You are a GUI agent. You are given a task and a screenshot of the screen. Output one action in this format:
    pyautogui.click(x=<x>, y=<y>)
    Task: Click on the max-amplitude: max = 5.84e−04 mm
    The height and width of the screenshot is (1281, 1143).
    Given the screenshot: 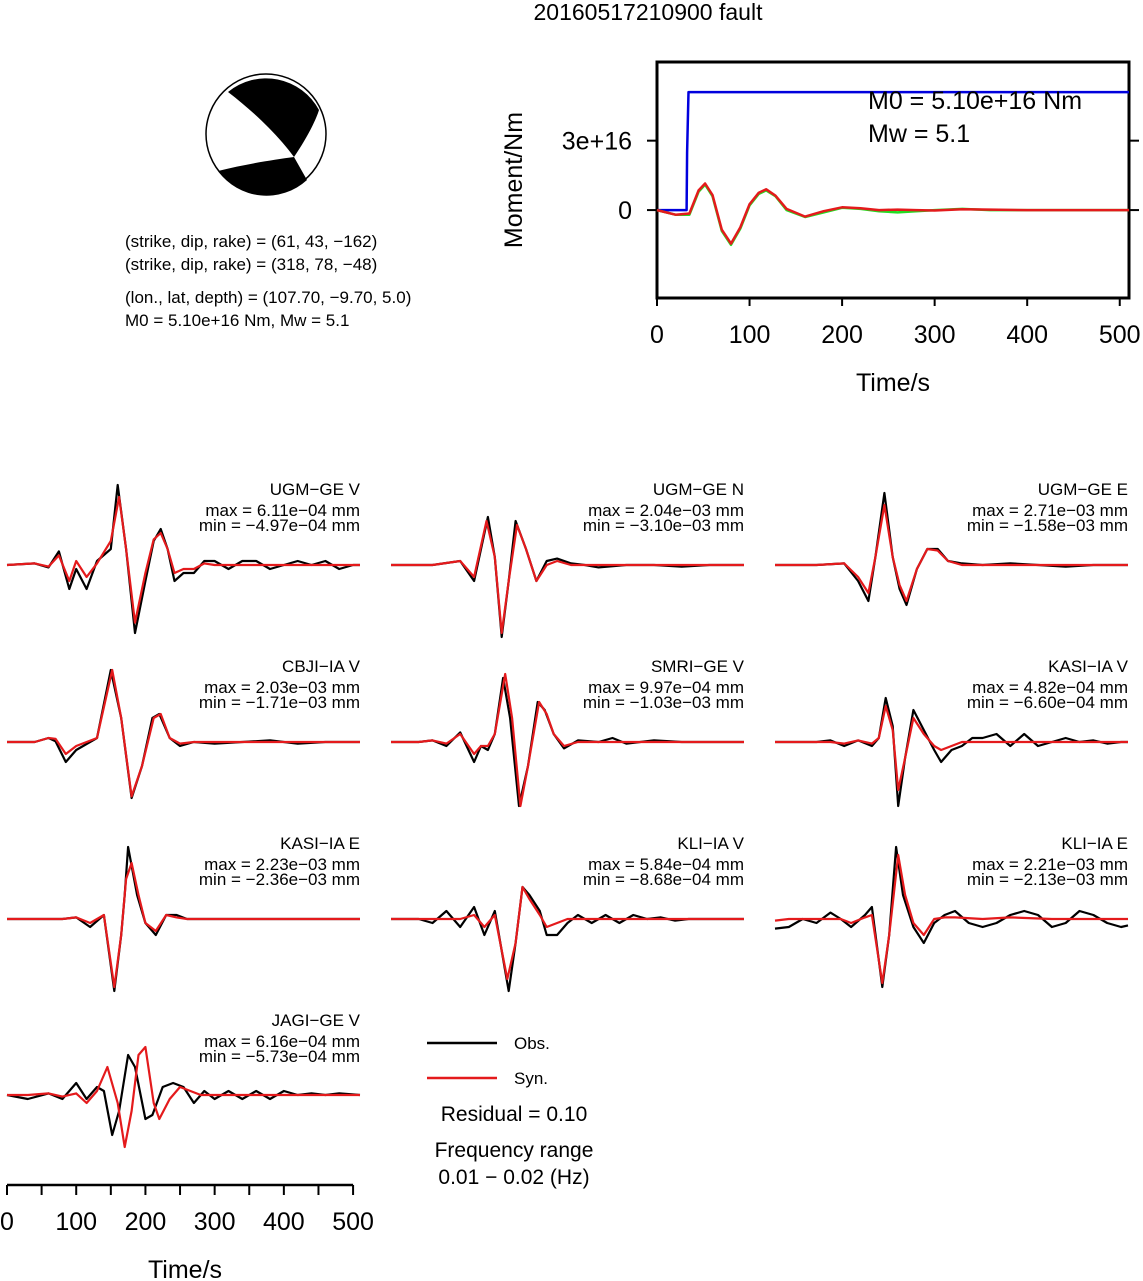 What is the action you would take?
    pyautogui.click(x=666, y=864)
    